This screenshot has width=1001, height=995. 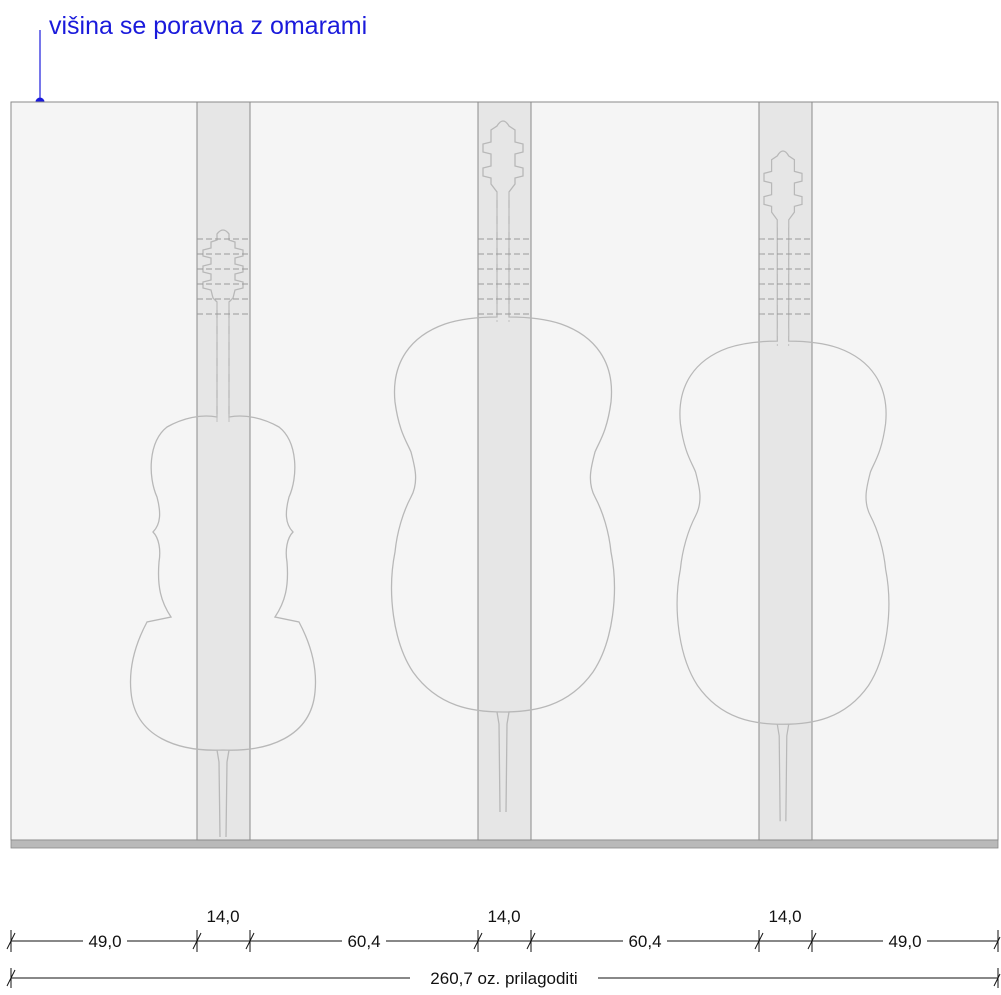 I want to click on note-text: višina se poravna z omarami, so click(x=208, y=26).